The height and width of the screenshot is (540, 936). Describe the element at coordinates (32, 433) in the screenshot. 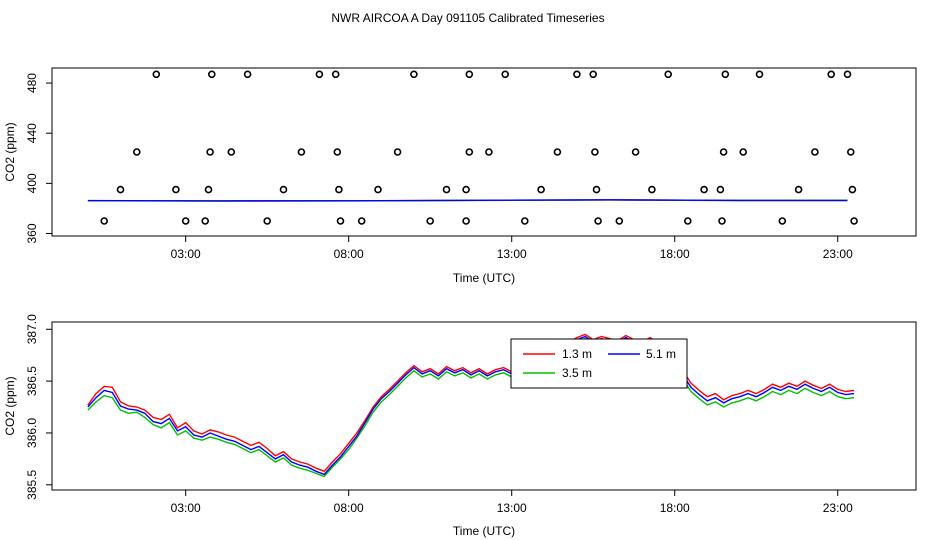

I see `y-tick-label: 386.0` at that location.